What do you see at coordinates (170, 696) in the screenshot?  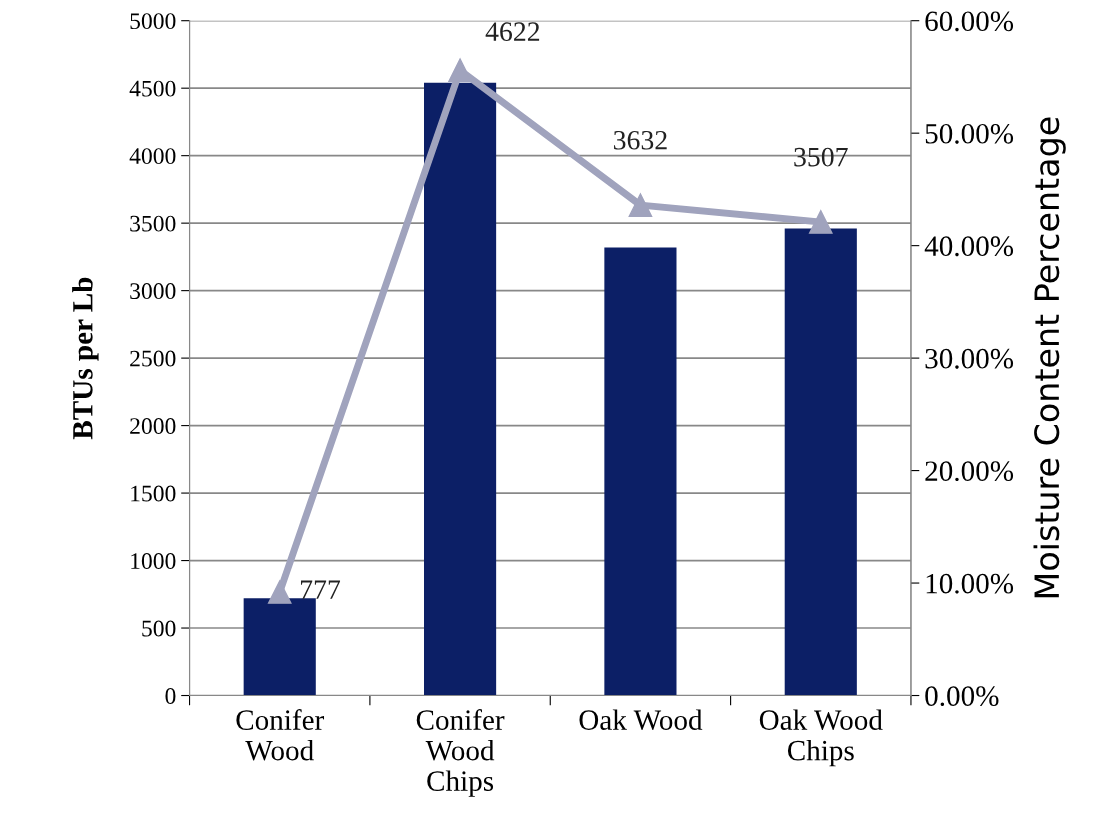 I see `y-tick-label: 0` at bounding box center [170, 696].